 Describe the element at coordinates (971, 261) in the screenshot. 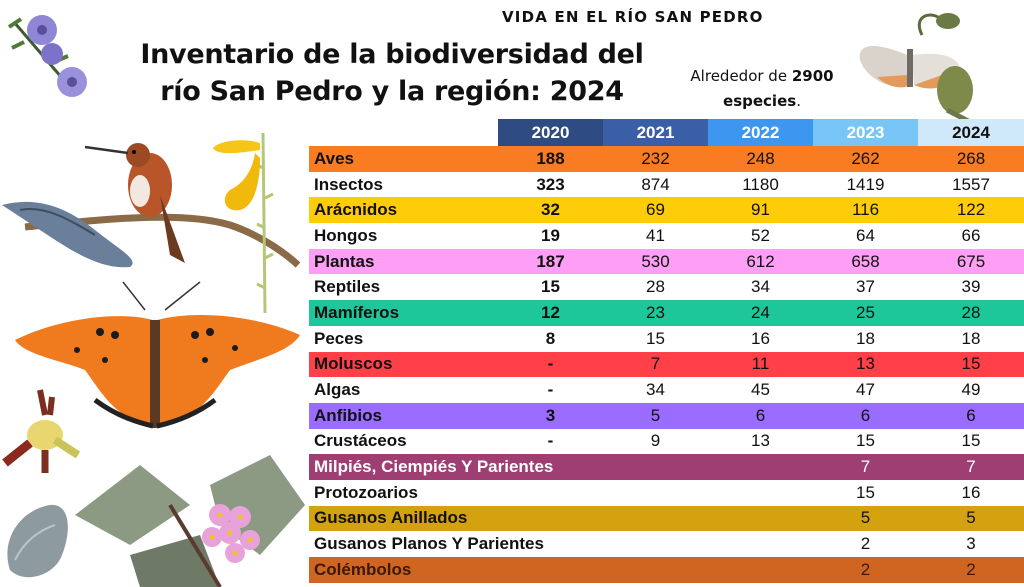

I see `count-cell-2024: 675` at that location.